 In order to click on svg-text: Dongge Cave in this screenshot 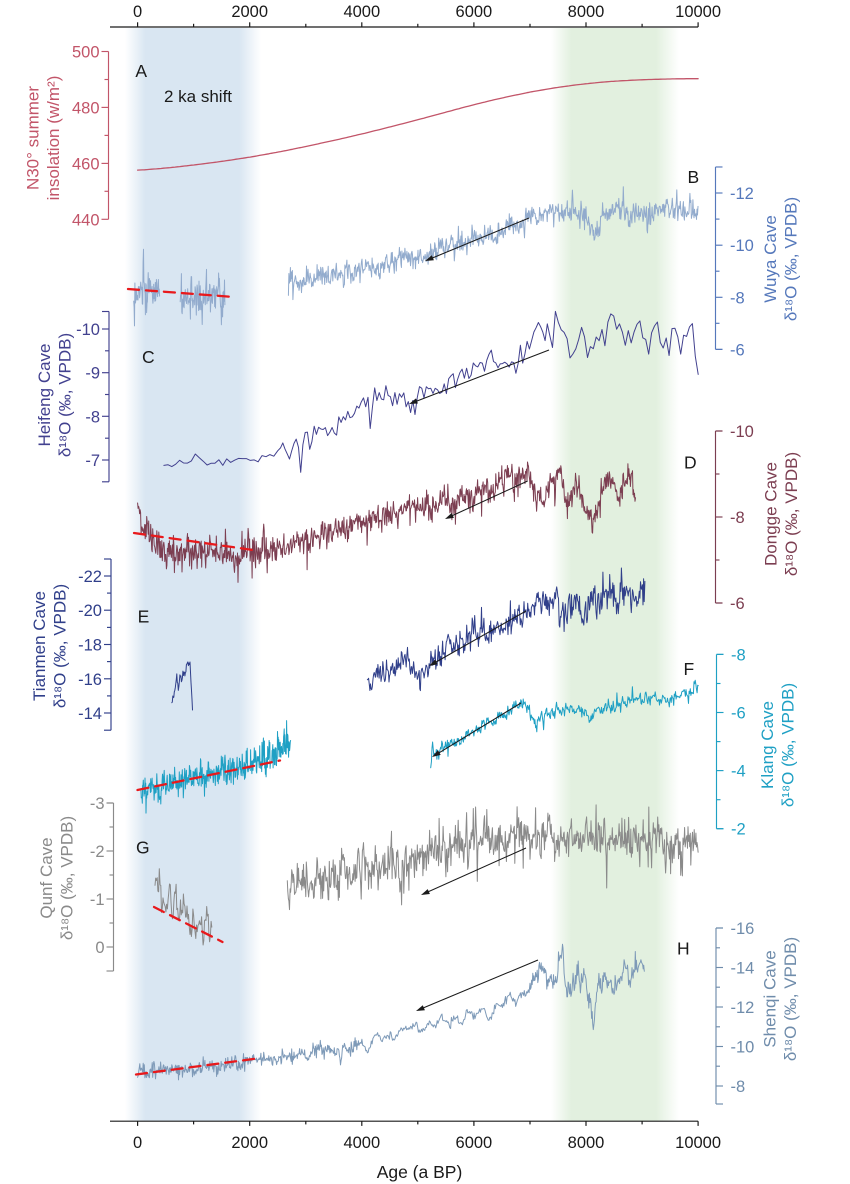, I will do `click(771, 514)`.